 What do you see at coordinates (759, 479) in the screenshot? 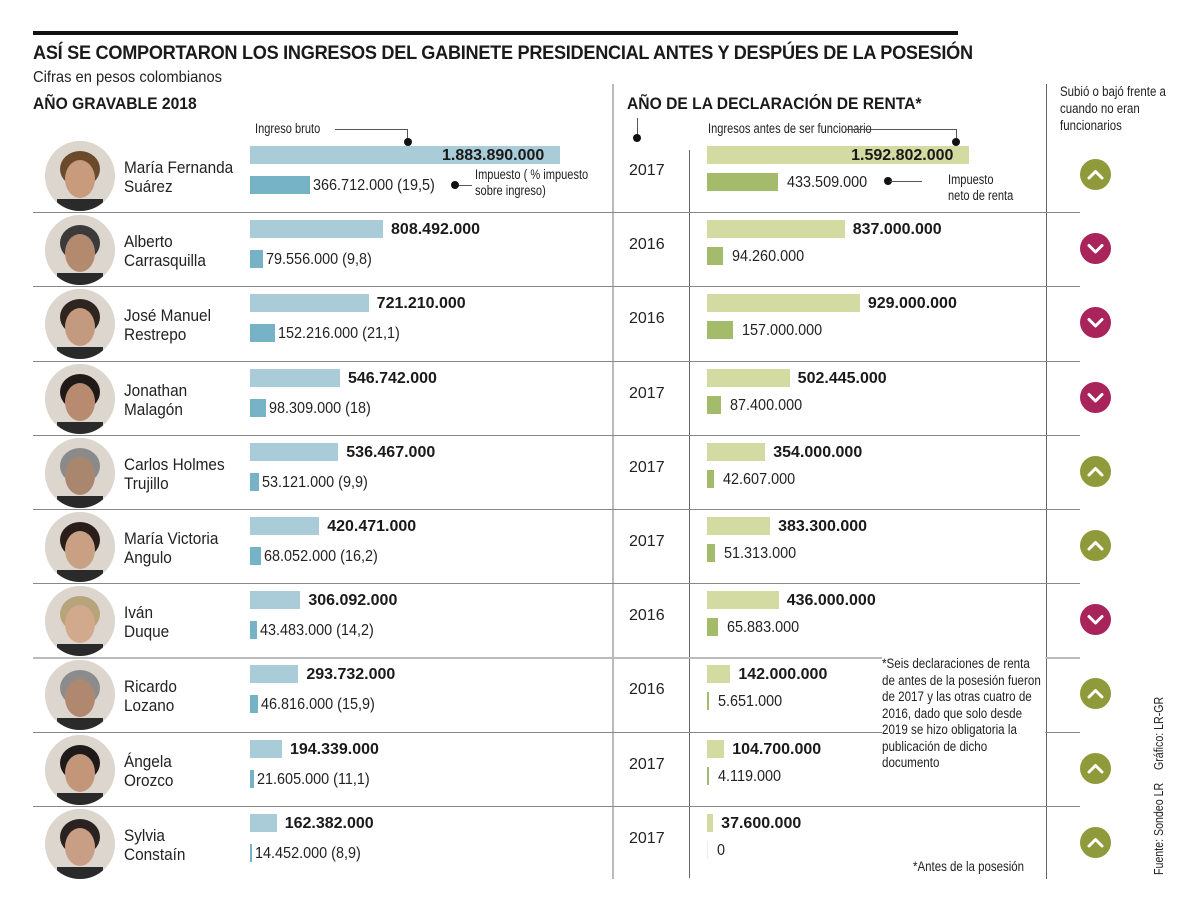
I see `value-net-tax-before: 42.607.000` at bounding box center [759, 479].